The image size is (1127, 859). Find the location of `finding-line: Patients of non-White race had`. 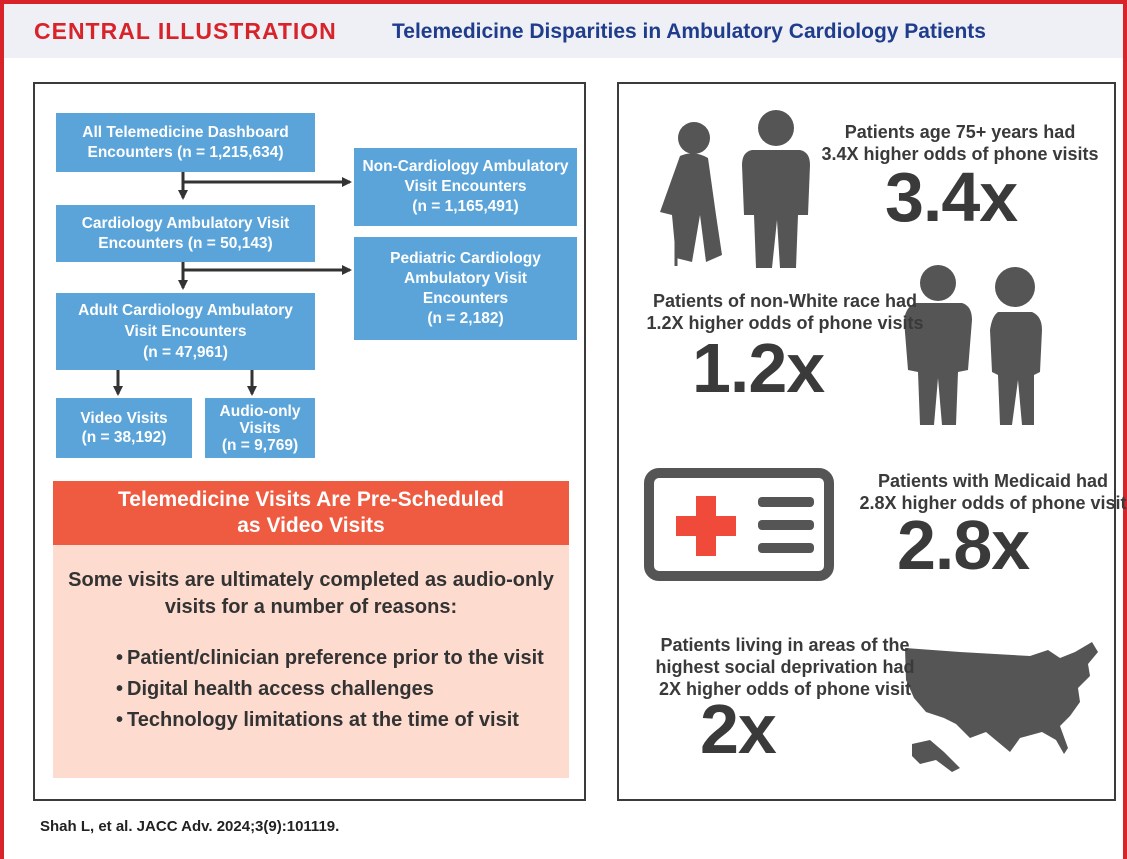

finding-line: Patients of non-White race had is located at coordinates (785, 301).